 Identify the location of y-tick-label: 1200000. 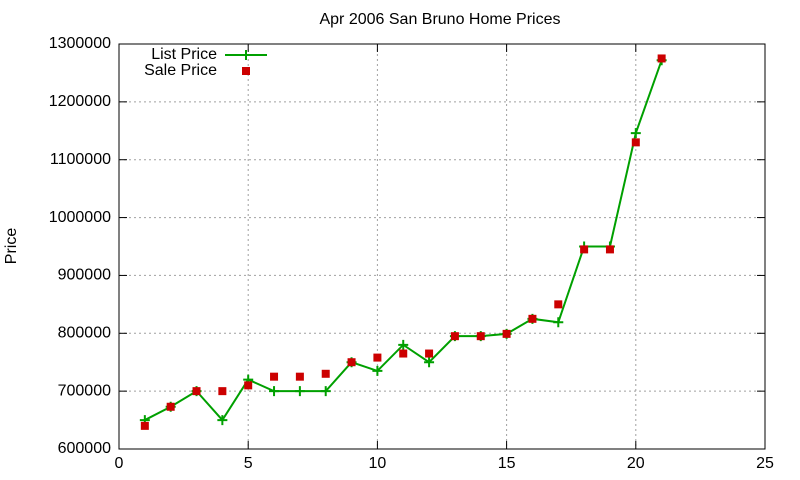
(80, 101).